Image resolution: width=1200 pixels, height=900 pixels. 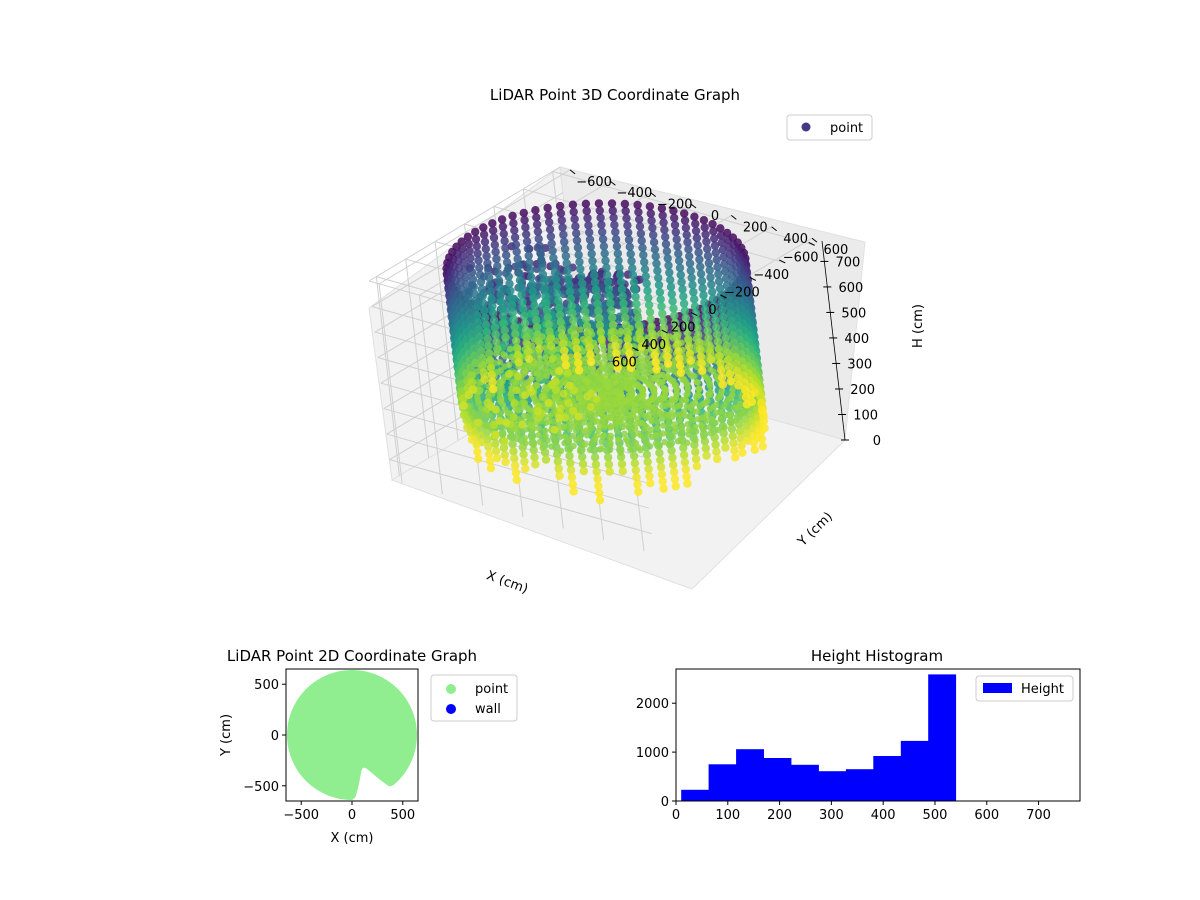 I want to click on y-tick-label-3d: 600, so click(x=836, y=250).